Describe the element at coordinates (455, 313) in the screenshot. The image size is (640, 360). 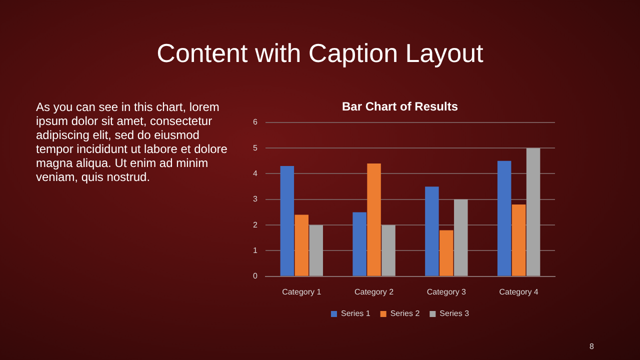
I see `legend-label: Series 3` at that location.